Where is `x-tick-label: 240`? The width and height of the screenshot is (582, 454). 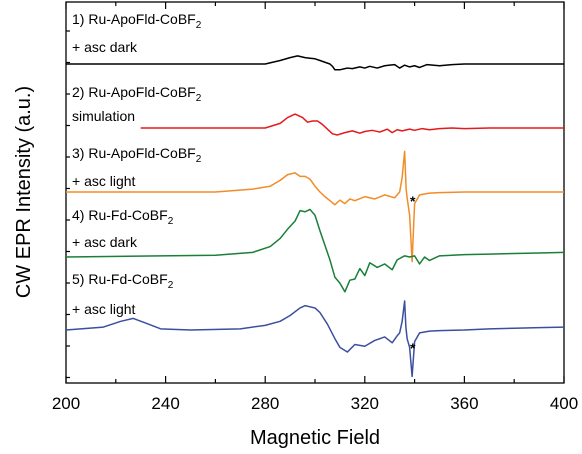
x-tick-label: 240 is located at coordinates (165, 403).